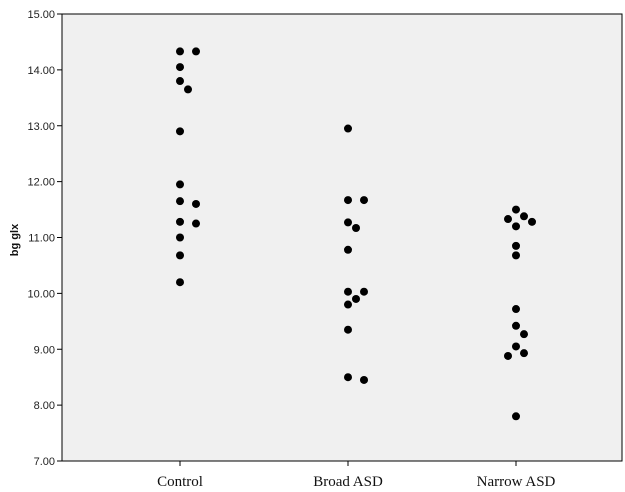 This screenshot has height=492, width=625. Describe the element at coordinates (348, 482) in the screenshot. I see `x-tick-label: Broad ASD` at that location.